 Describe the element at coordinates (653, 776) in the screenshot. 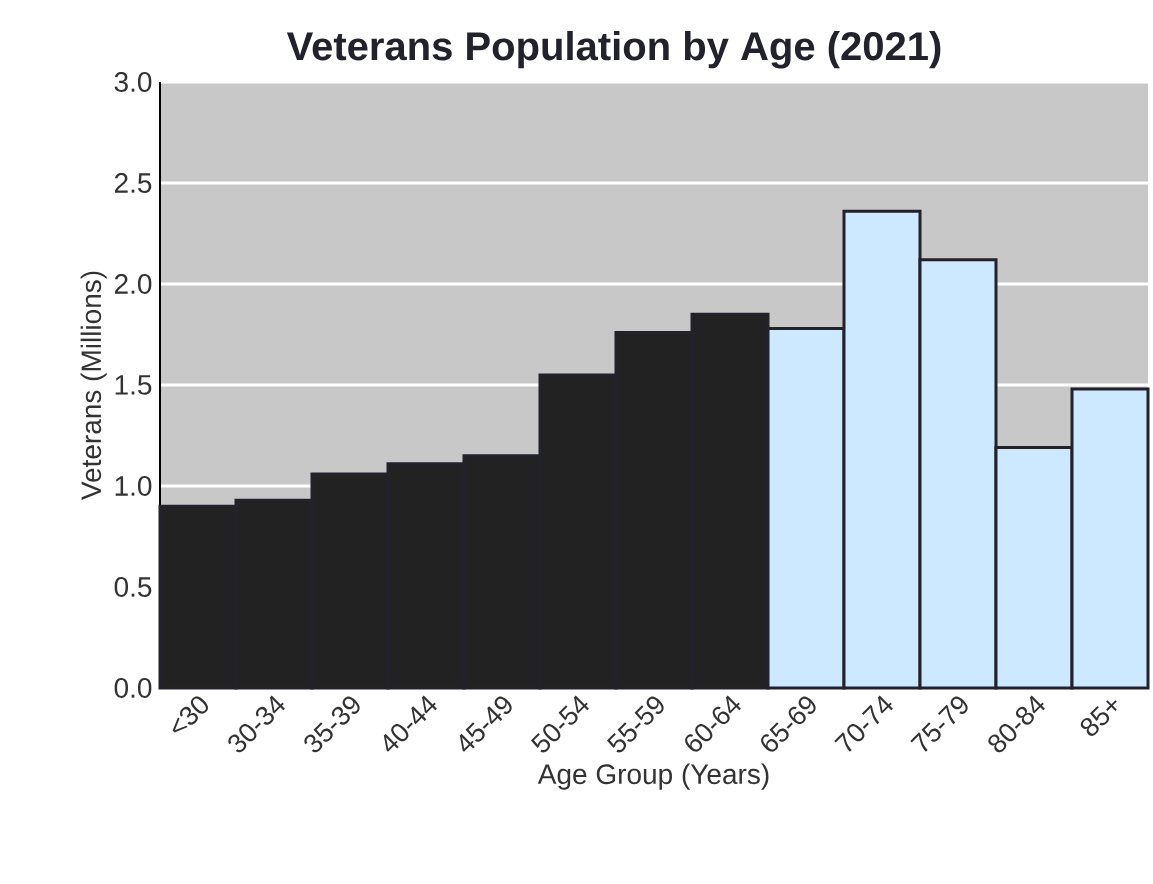

I see `x-axis-title: Age Group (Years)` at that location.